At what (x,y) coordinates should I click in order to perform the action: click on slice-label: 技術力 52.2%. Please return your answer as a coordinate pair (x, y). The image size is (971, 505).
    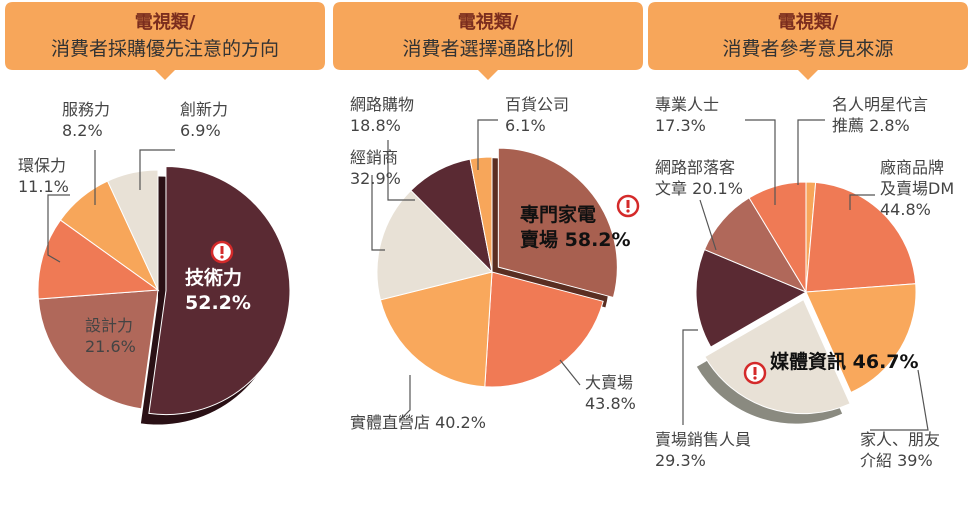
    Looking at the image, I should click on (218, 290).